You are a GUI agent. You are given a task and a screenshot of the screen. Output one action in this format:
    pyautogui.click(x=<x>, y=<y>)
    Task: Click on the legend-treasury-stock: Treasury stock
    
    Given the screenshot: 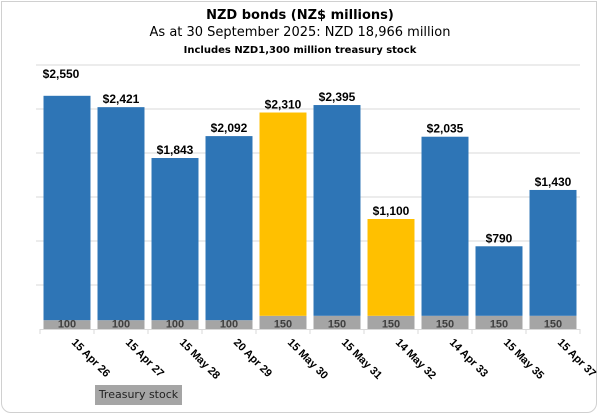 What is the action you would take?
    pyautogui.click(x=138, y=395)
    